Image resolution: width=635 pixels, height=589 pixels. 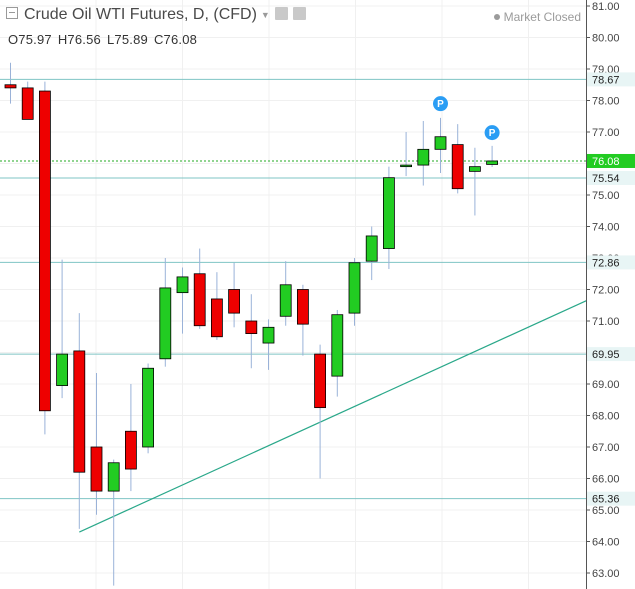 I want to click on ohlc-readout: O75.97 H76.56 L75.89 C76.08, so click(x=105, y=39).